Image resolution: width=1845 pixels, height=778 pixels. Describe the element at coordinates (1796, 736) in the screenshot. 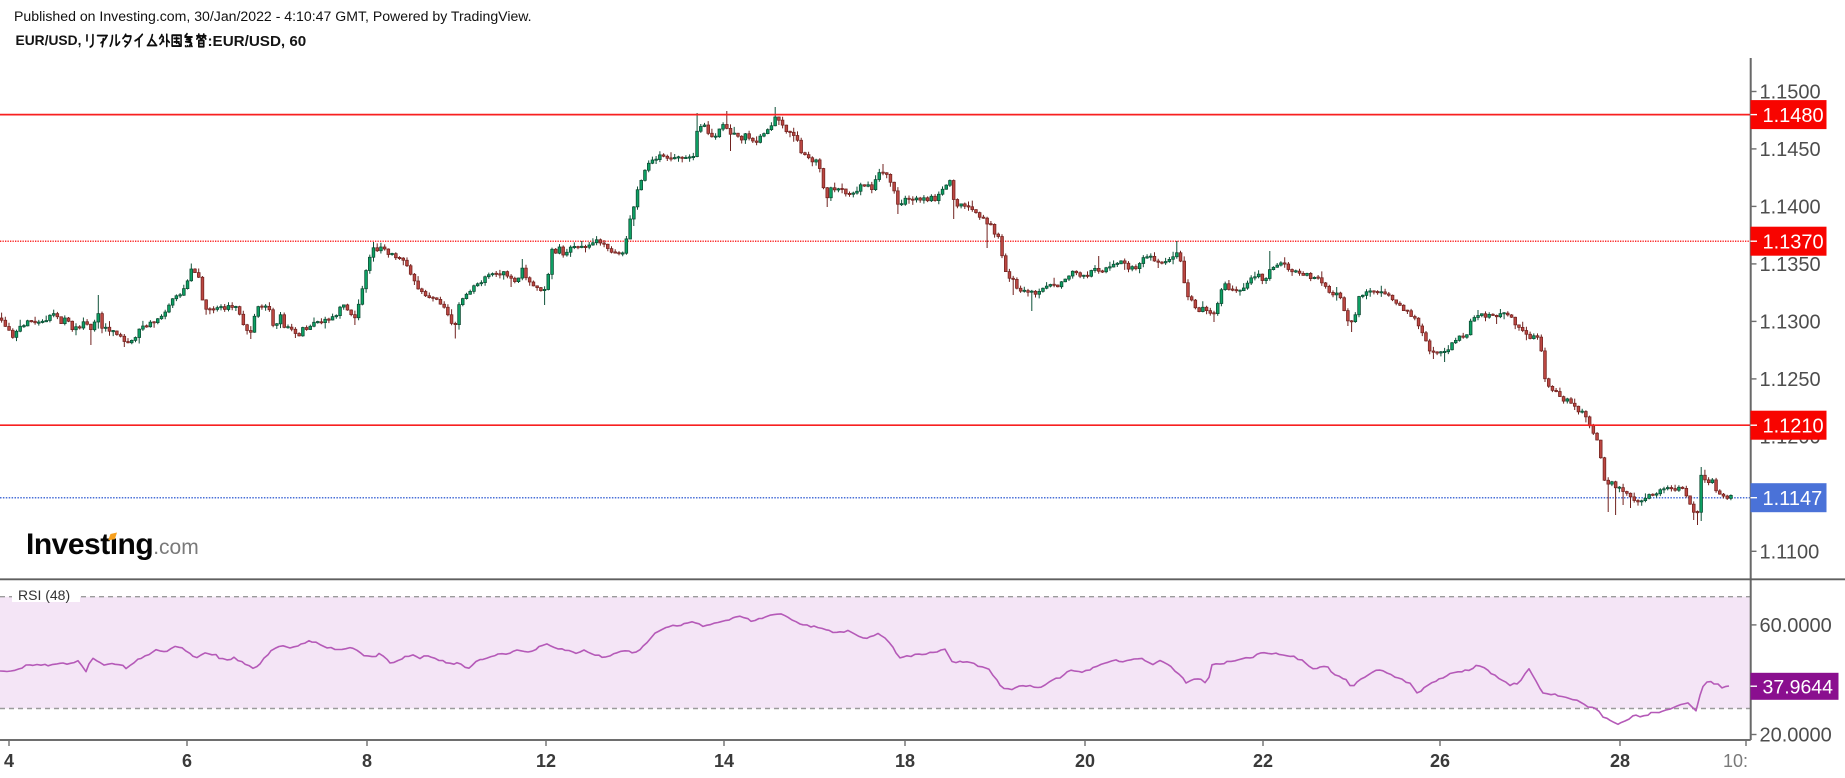

I see `svg-text: 20.0000` at that location.